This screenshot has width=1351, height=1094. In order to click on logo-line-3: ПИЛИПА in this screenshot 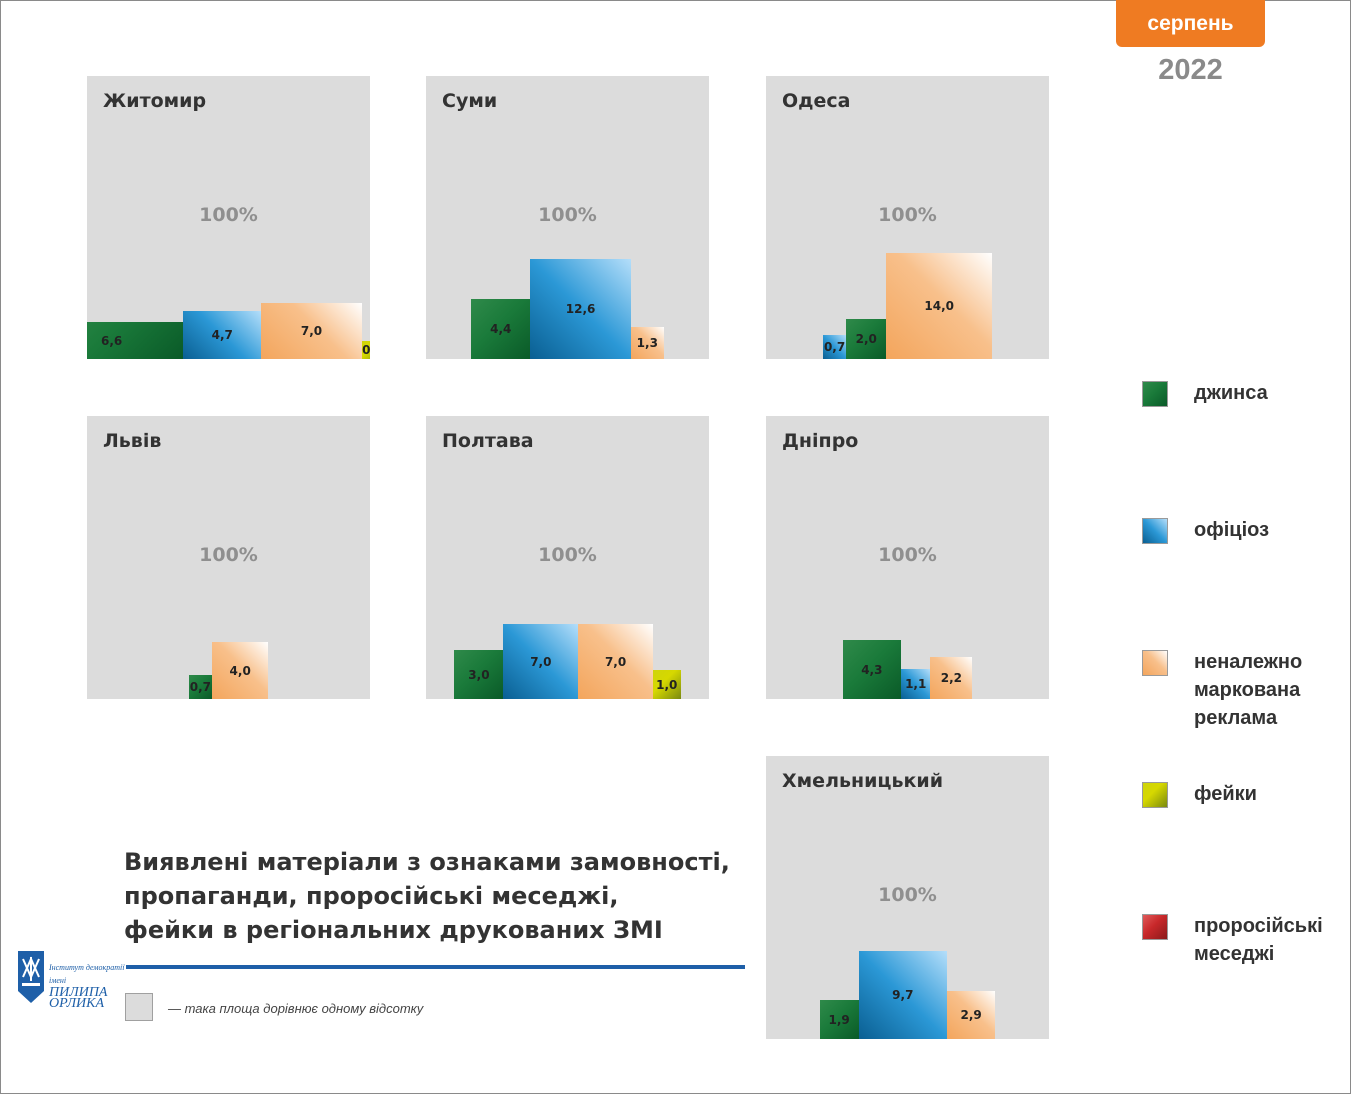, I will do `click(78, 992)`.